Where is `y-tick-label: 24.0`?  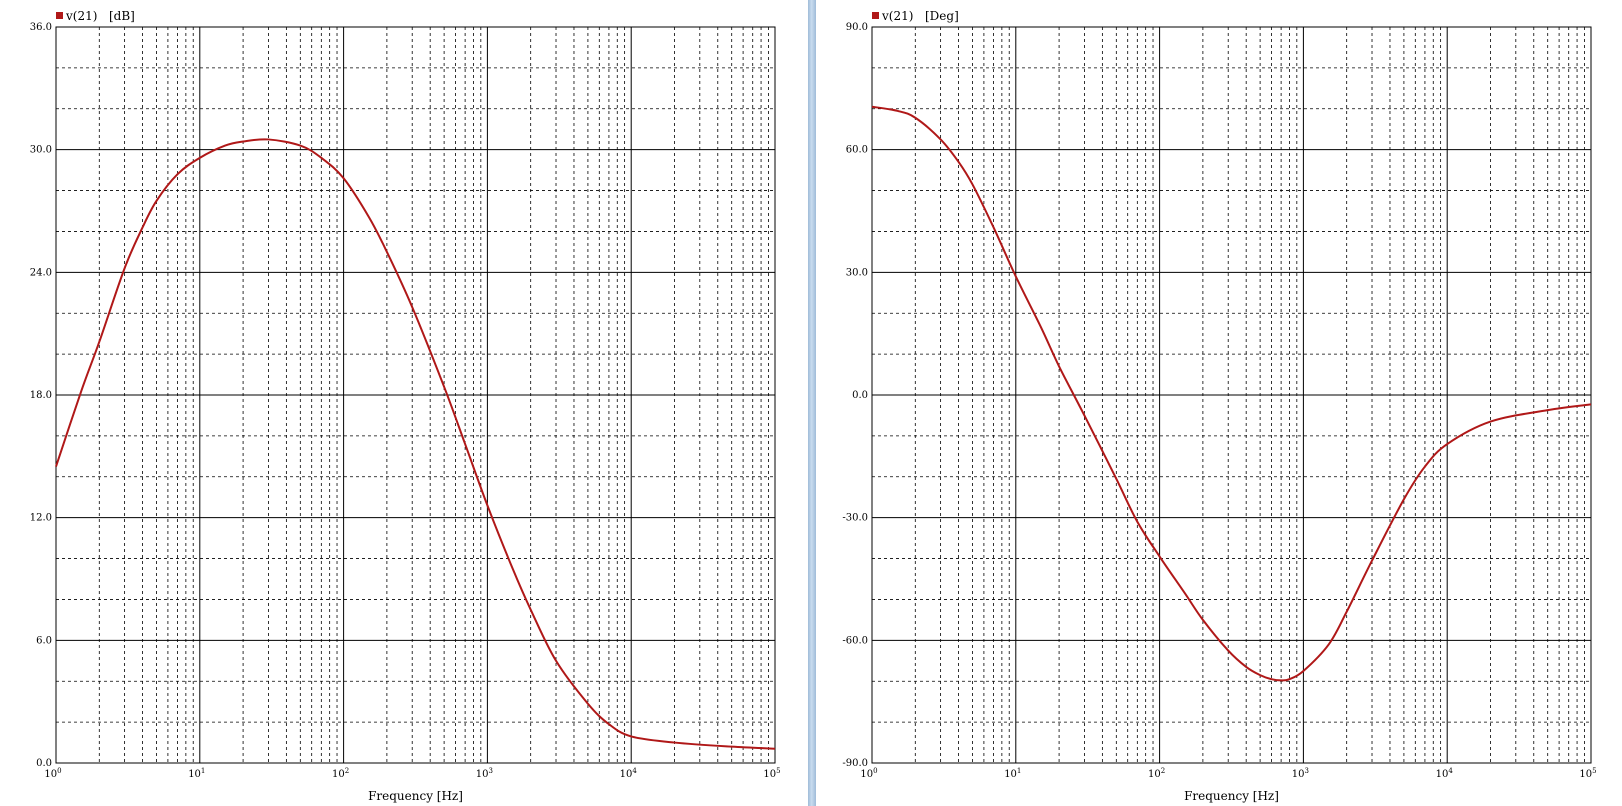
y-tick-label: 24.0 is located at coordinates (41, 272).